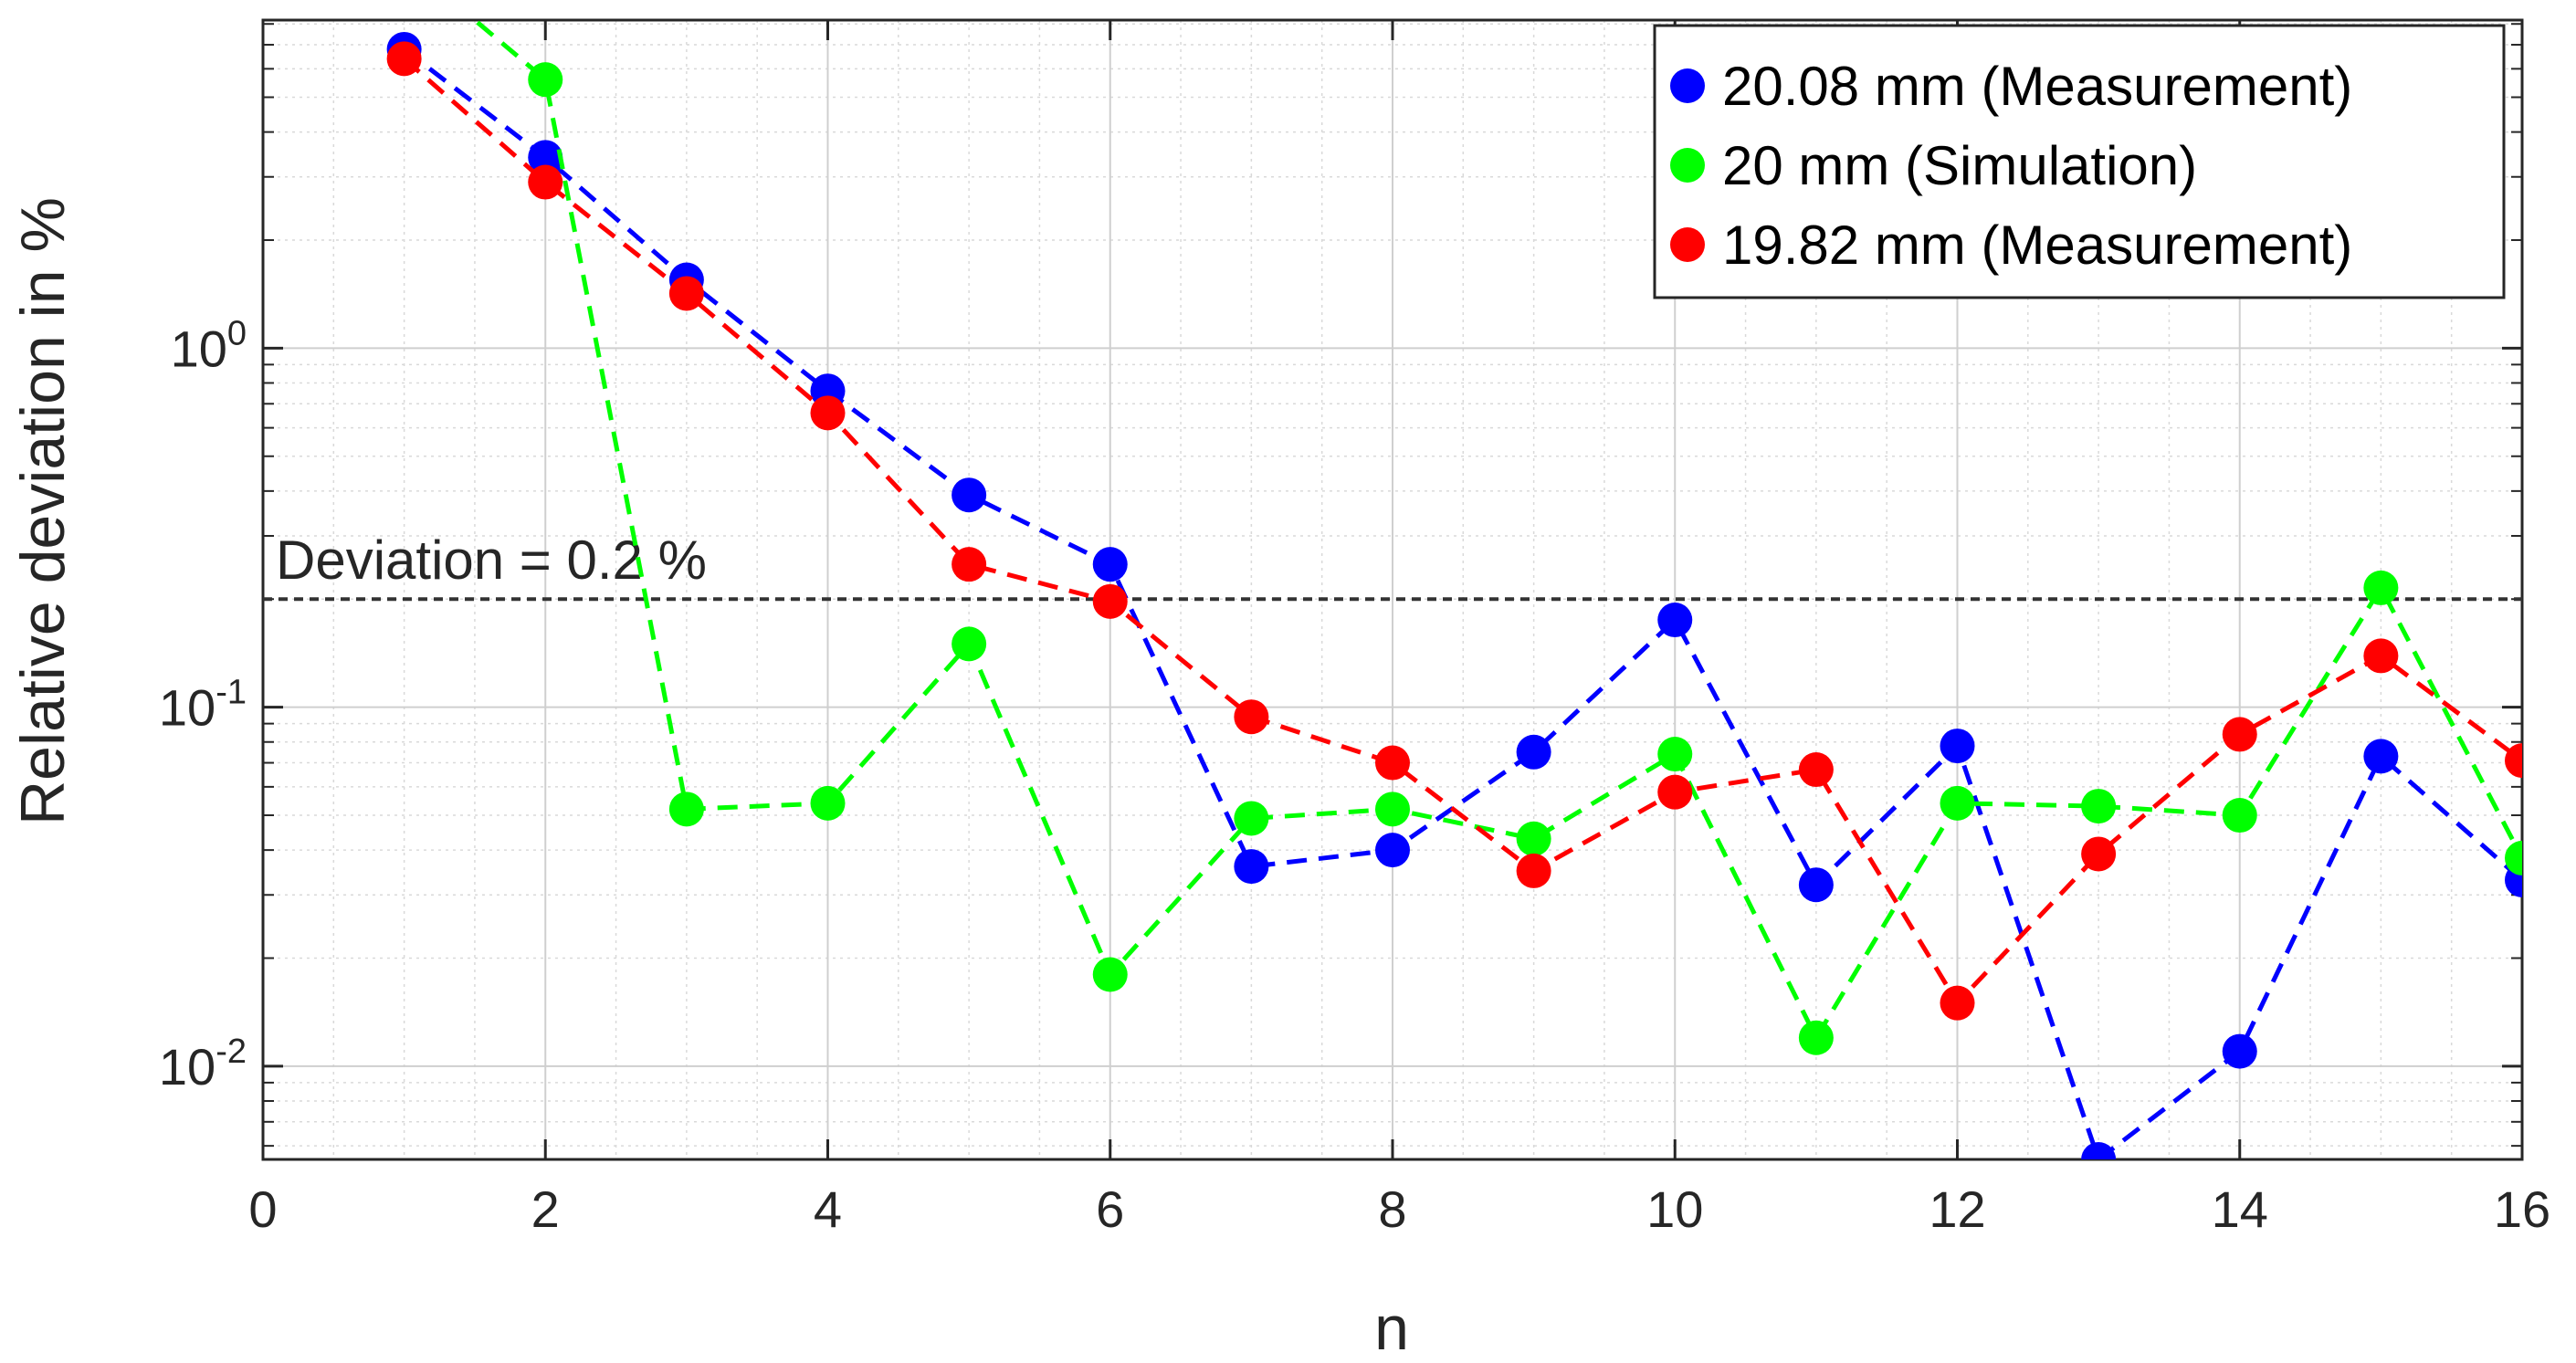 The height and width of the screenshot is (1363, 2576). I want to click on x-tick-label: 0, so click(262, 1209).